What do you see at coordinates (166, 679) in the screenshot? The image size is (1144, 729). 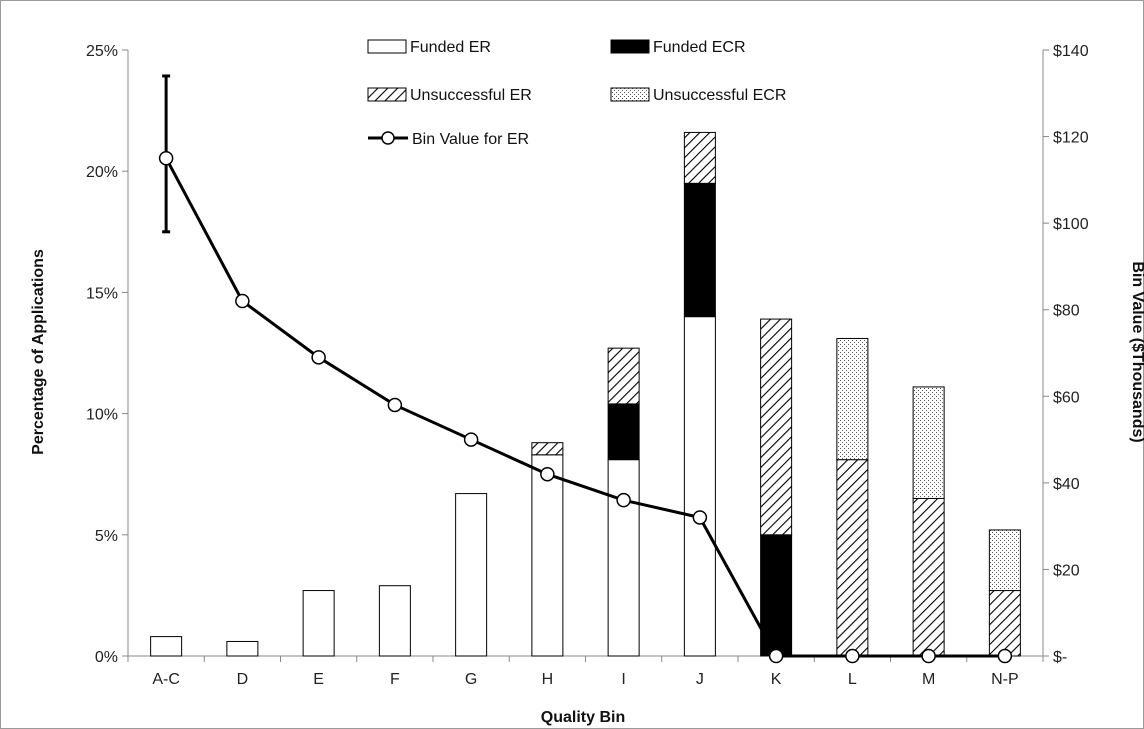 I see `x-tick-label: A-C` at bounding box center [166, 679].